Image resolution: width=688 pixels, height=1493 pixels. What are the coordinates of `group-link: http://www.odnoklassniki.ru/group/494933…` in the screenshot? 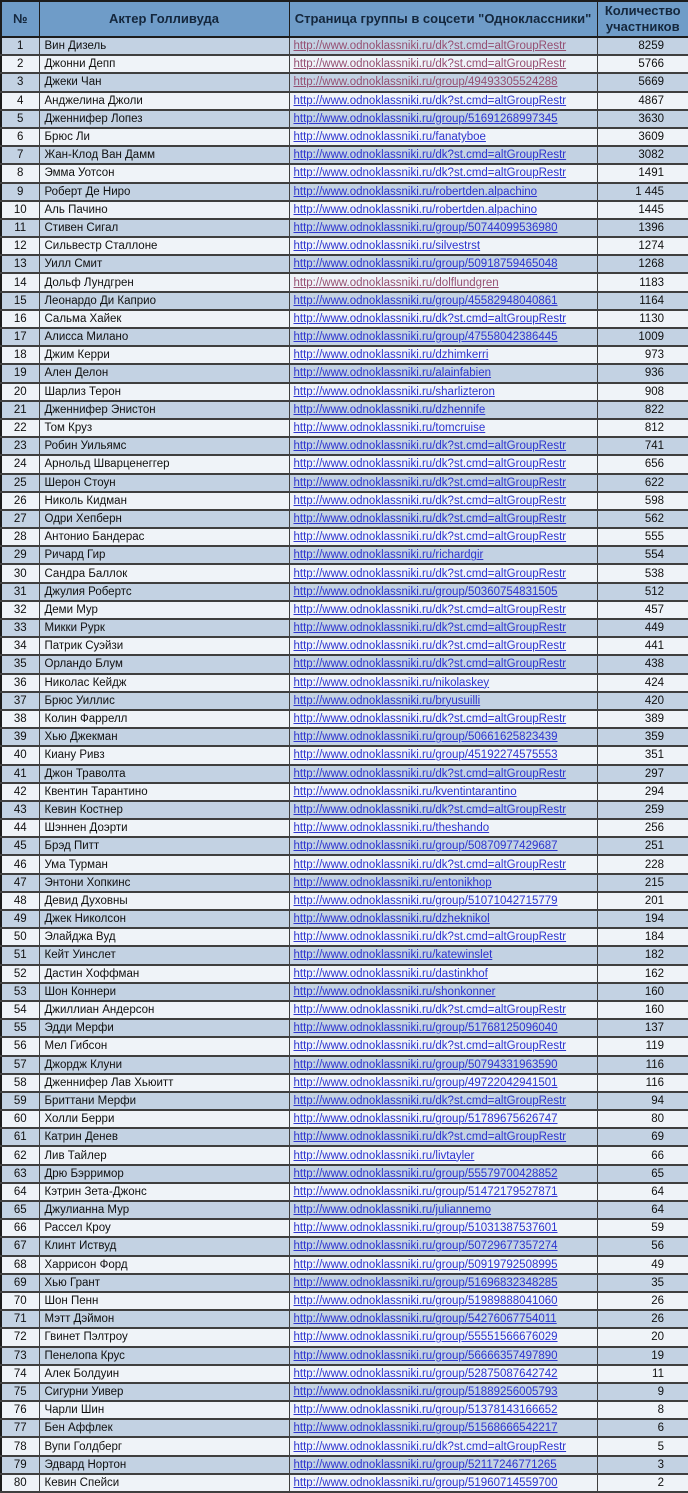 It's located at (425, 82).